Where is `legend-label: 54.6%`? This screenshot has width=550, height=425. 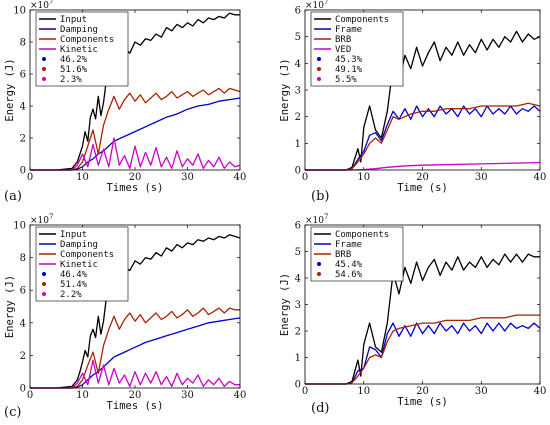
legend-label: 54.6% is located at coordinates (349, 275).